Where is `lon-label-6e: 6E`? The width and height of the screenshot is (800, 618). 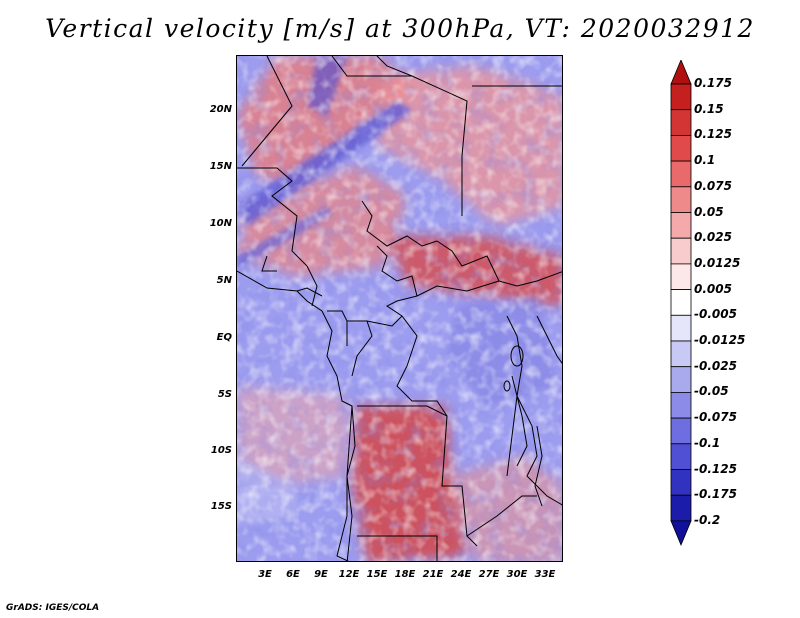 lon-label-6e: 6E is located at coordinates (293, 574).